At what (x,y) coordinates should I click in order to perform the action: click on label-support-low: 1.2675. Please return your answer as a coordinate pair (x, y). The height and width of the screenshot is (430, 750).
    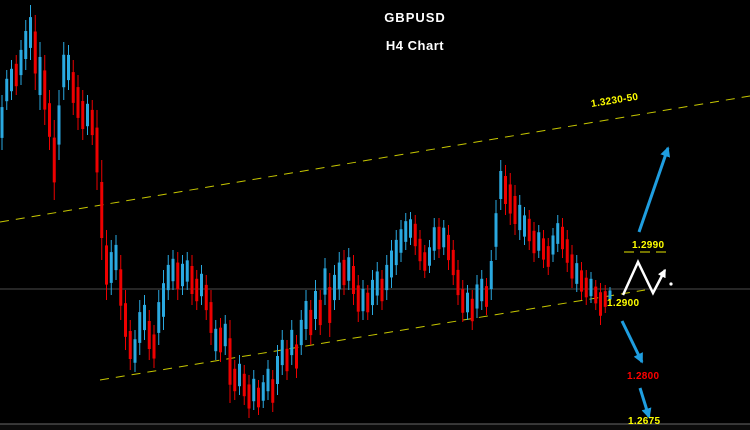
    Looking at the image, I should click on (644, 421).